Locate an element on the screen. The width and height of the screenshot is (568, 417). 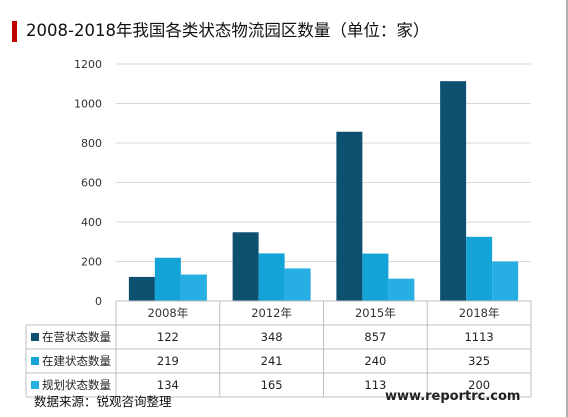
data-table-value: 348 is located at coordinates (272, 337).